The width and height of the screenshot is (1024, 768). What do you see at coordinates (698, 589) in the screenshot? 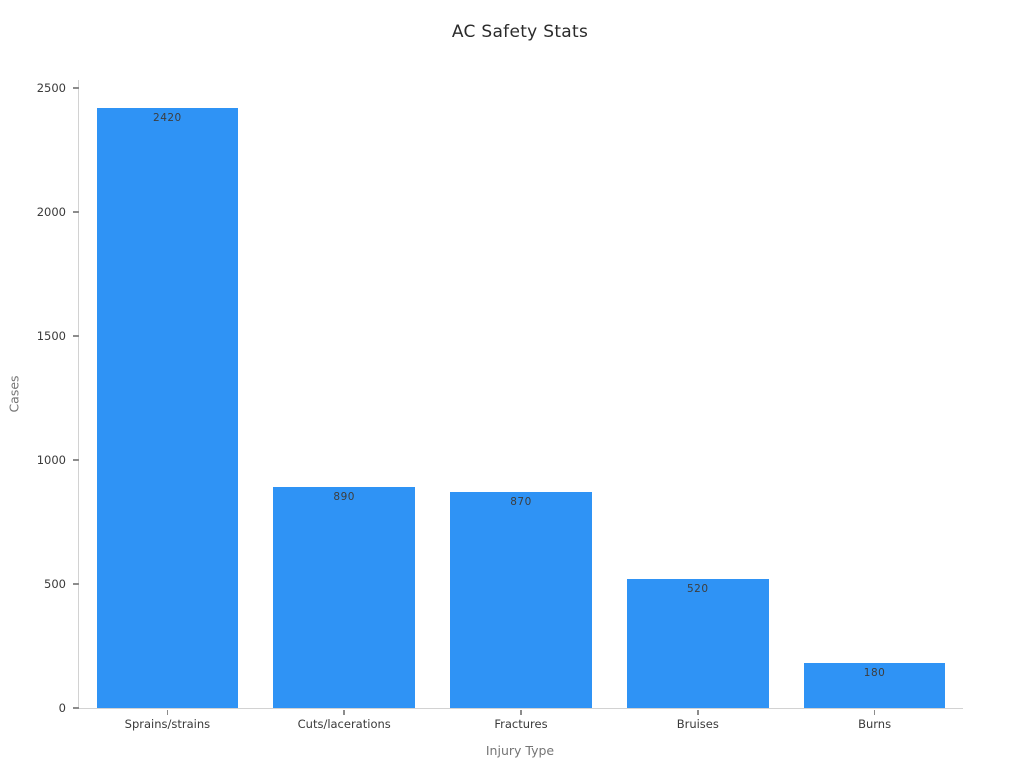
I see `bar-value-label: 520` at bounding box center [698, 589].